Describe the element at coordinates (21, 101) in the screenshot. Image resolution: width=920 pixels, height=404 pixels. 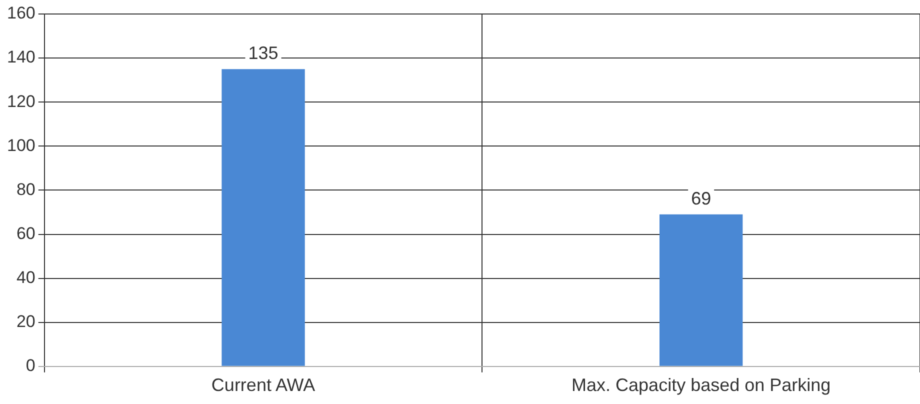
I see `y-tick-label: 120` at that location.